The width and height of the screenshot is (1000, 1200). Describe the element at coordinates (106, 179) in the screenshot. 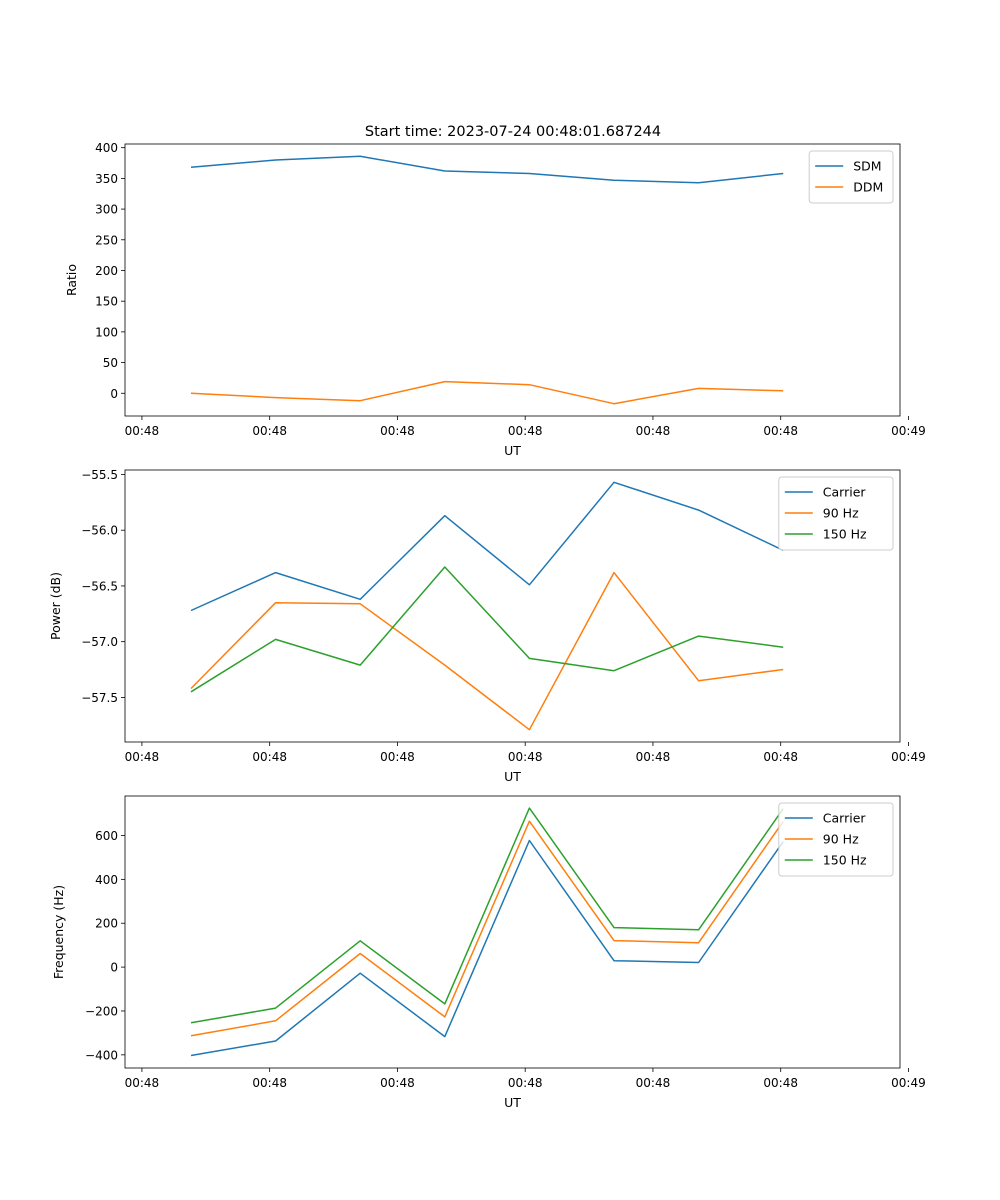

I see `y-tick-label: 350` at that location.